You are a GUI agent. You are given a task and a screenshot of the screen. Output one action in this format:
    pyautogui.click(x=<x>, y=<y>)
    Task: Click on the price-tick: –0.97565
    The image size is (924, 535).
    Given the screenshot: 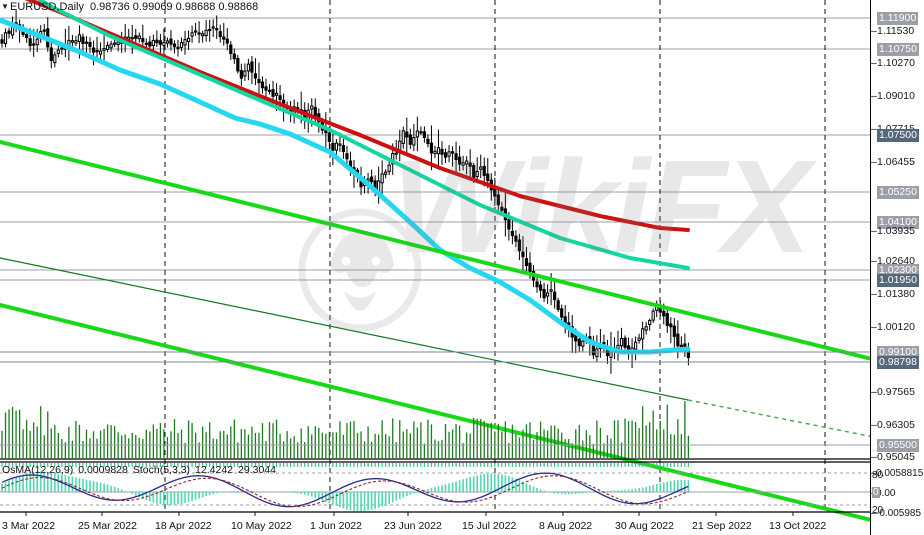 What is the action you would take?
    pyautogui.click(x=897, y=392)
    